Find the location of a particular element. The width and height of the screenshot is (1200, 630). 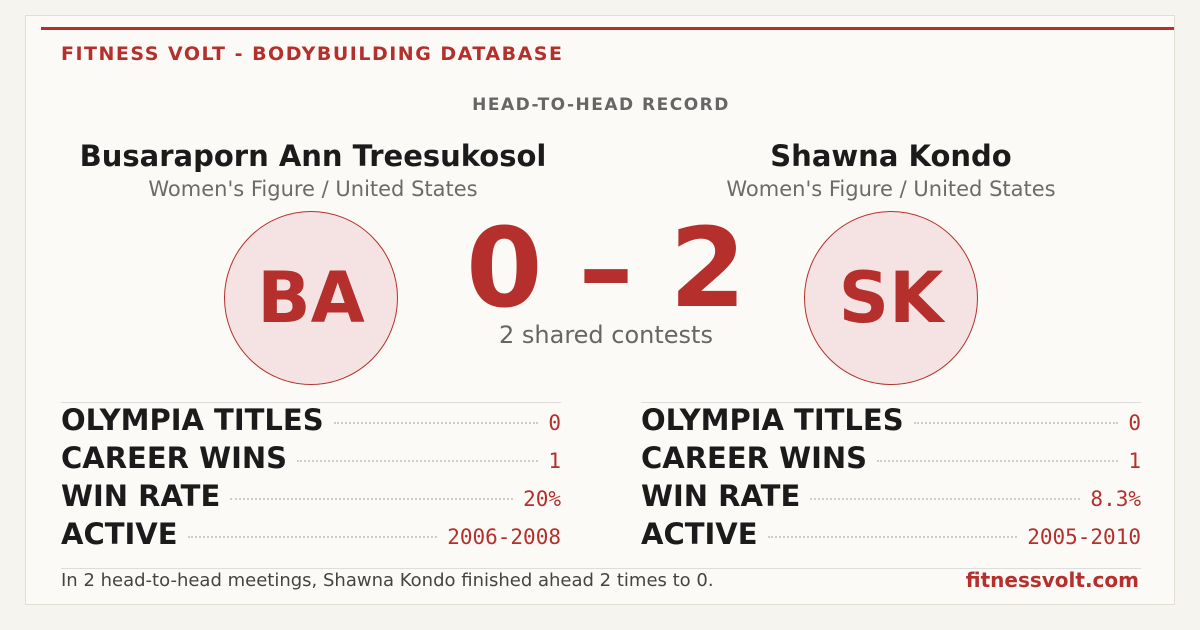

avatar: SK is located at coordinates (891, 298).